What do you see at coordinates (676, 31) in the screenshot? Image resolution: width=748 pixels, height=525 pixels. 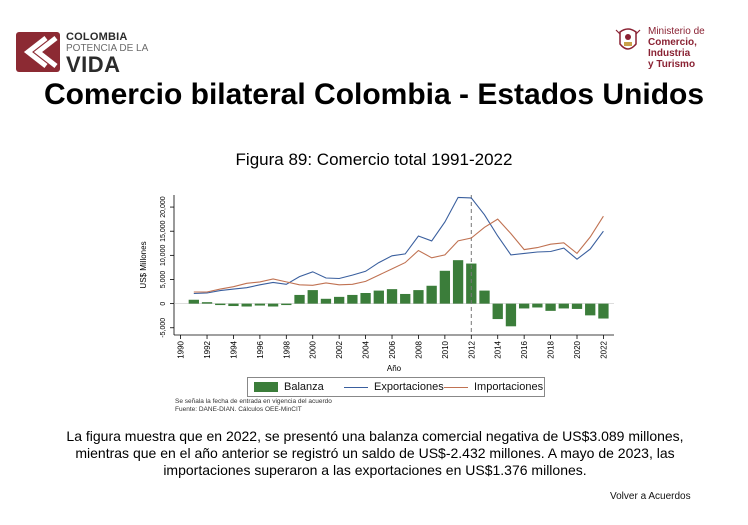 I see `ministry-line1: Ministerio de` at bounding box center [676, 31].